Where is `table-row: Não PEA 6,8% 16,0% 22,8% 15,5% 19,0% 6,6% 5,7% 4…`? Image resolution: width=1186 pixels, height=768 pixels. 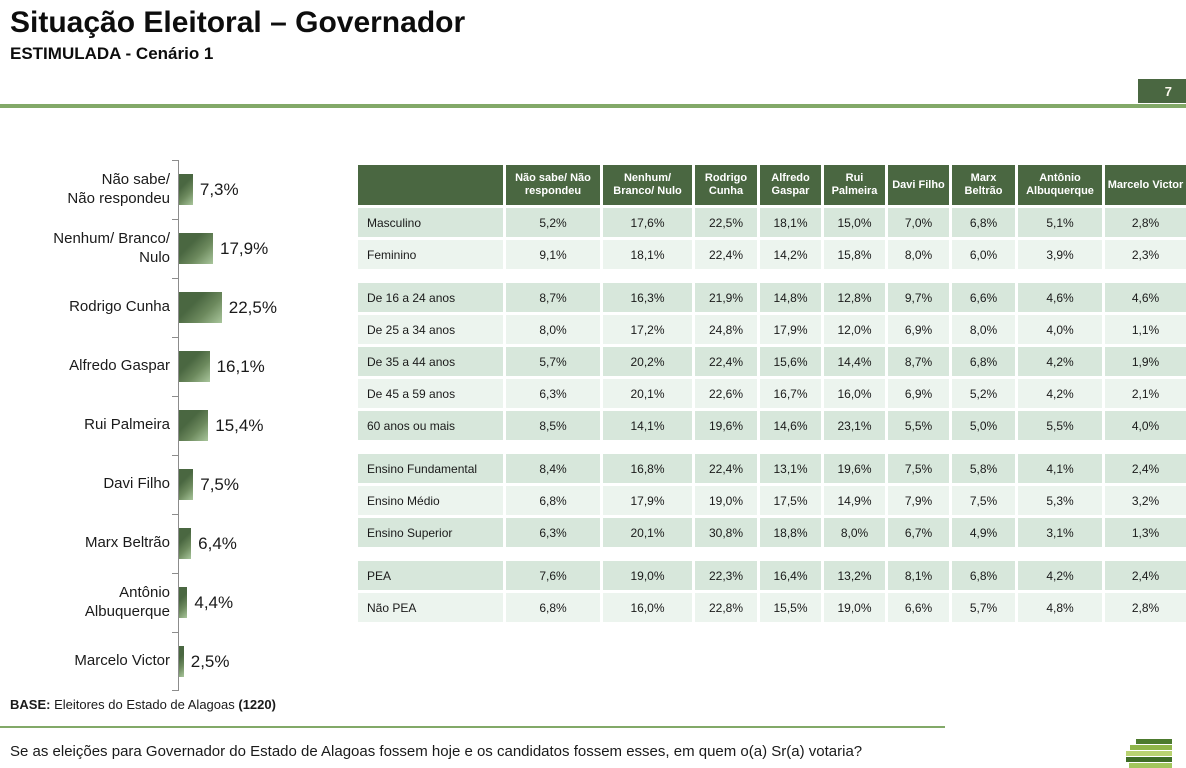 table-row: Não PEA 6,8% 16,0% 22,8% 15,5% 19,0% 6,6% 5,7% 4… is located at coordinates (772, 607).